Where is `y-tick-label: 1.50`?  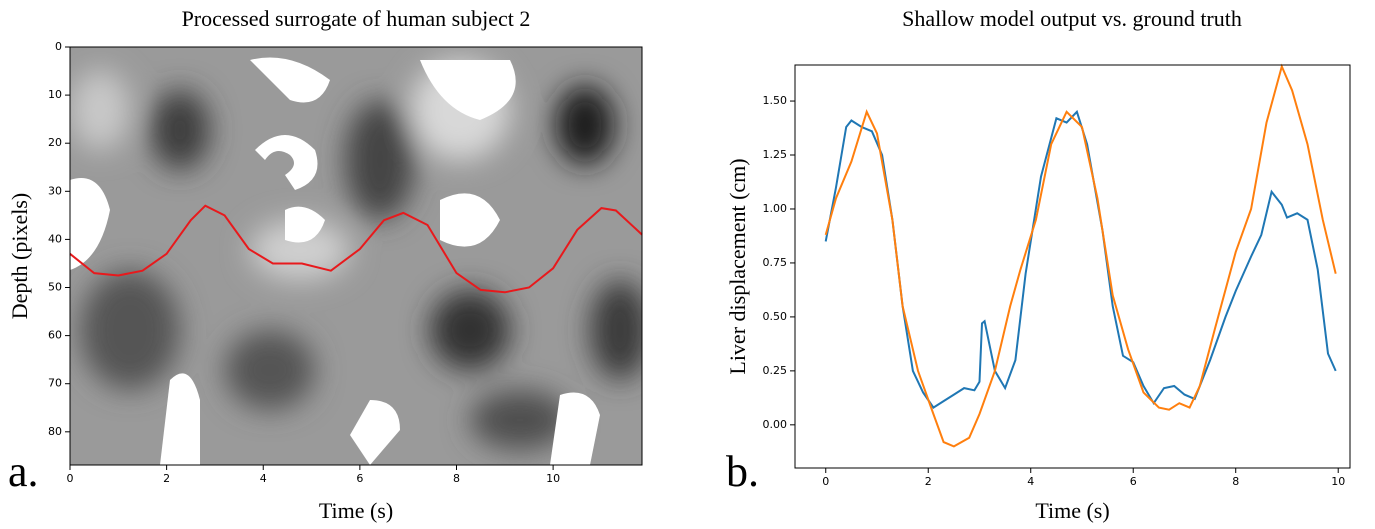 y-tick-label: 1.50 is located at coordinates (775, 100).